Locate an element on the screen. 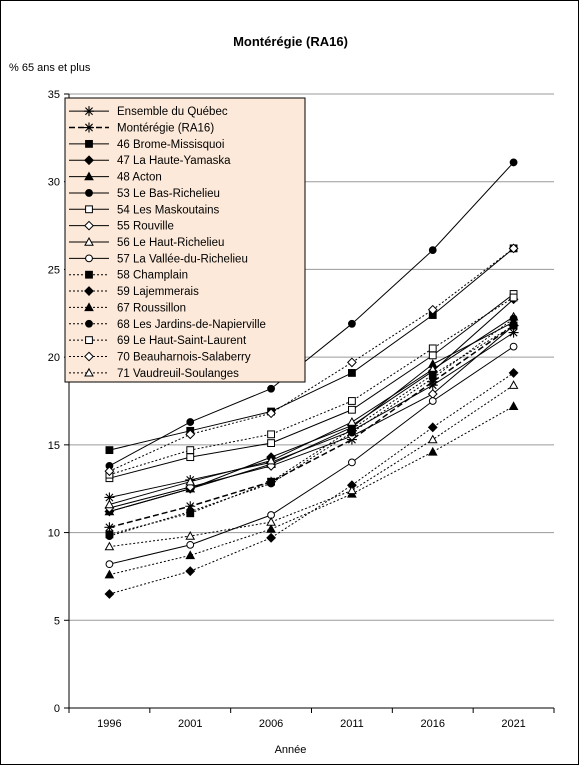 This screenshot has width=579, height=765. legend-label: 48 Acton is located at coordinates (139, 178).